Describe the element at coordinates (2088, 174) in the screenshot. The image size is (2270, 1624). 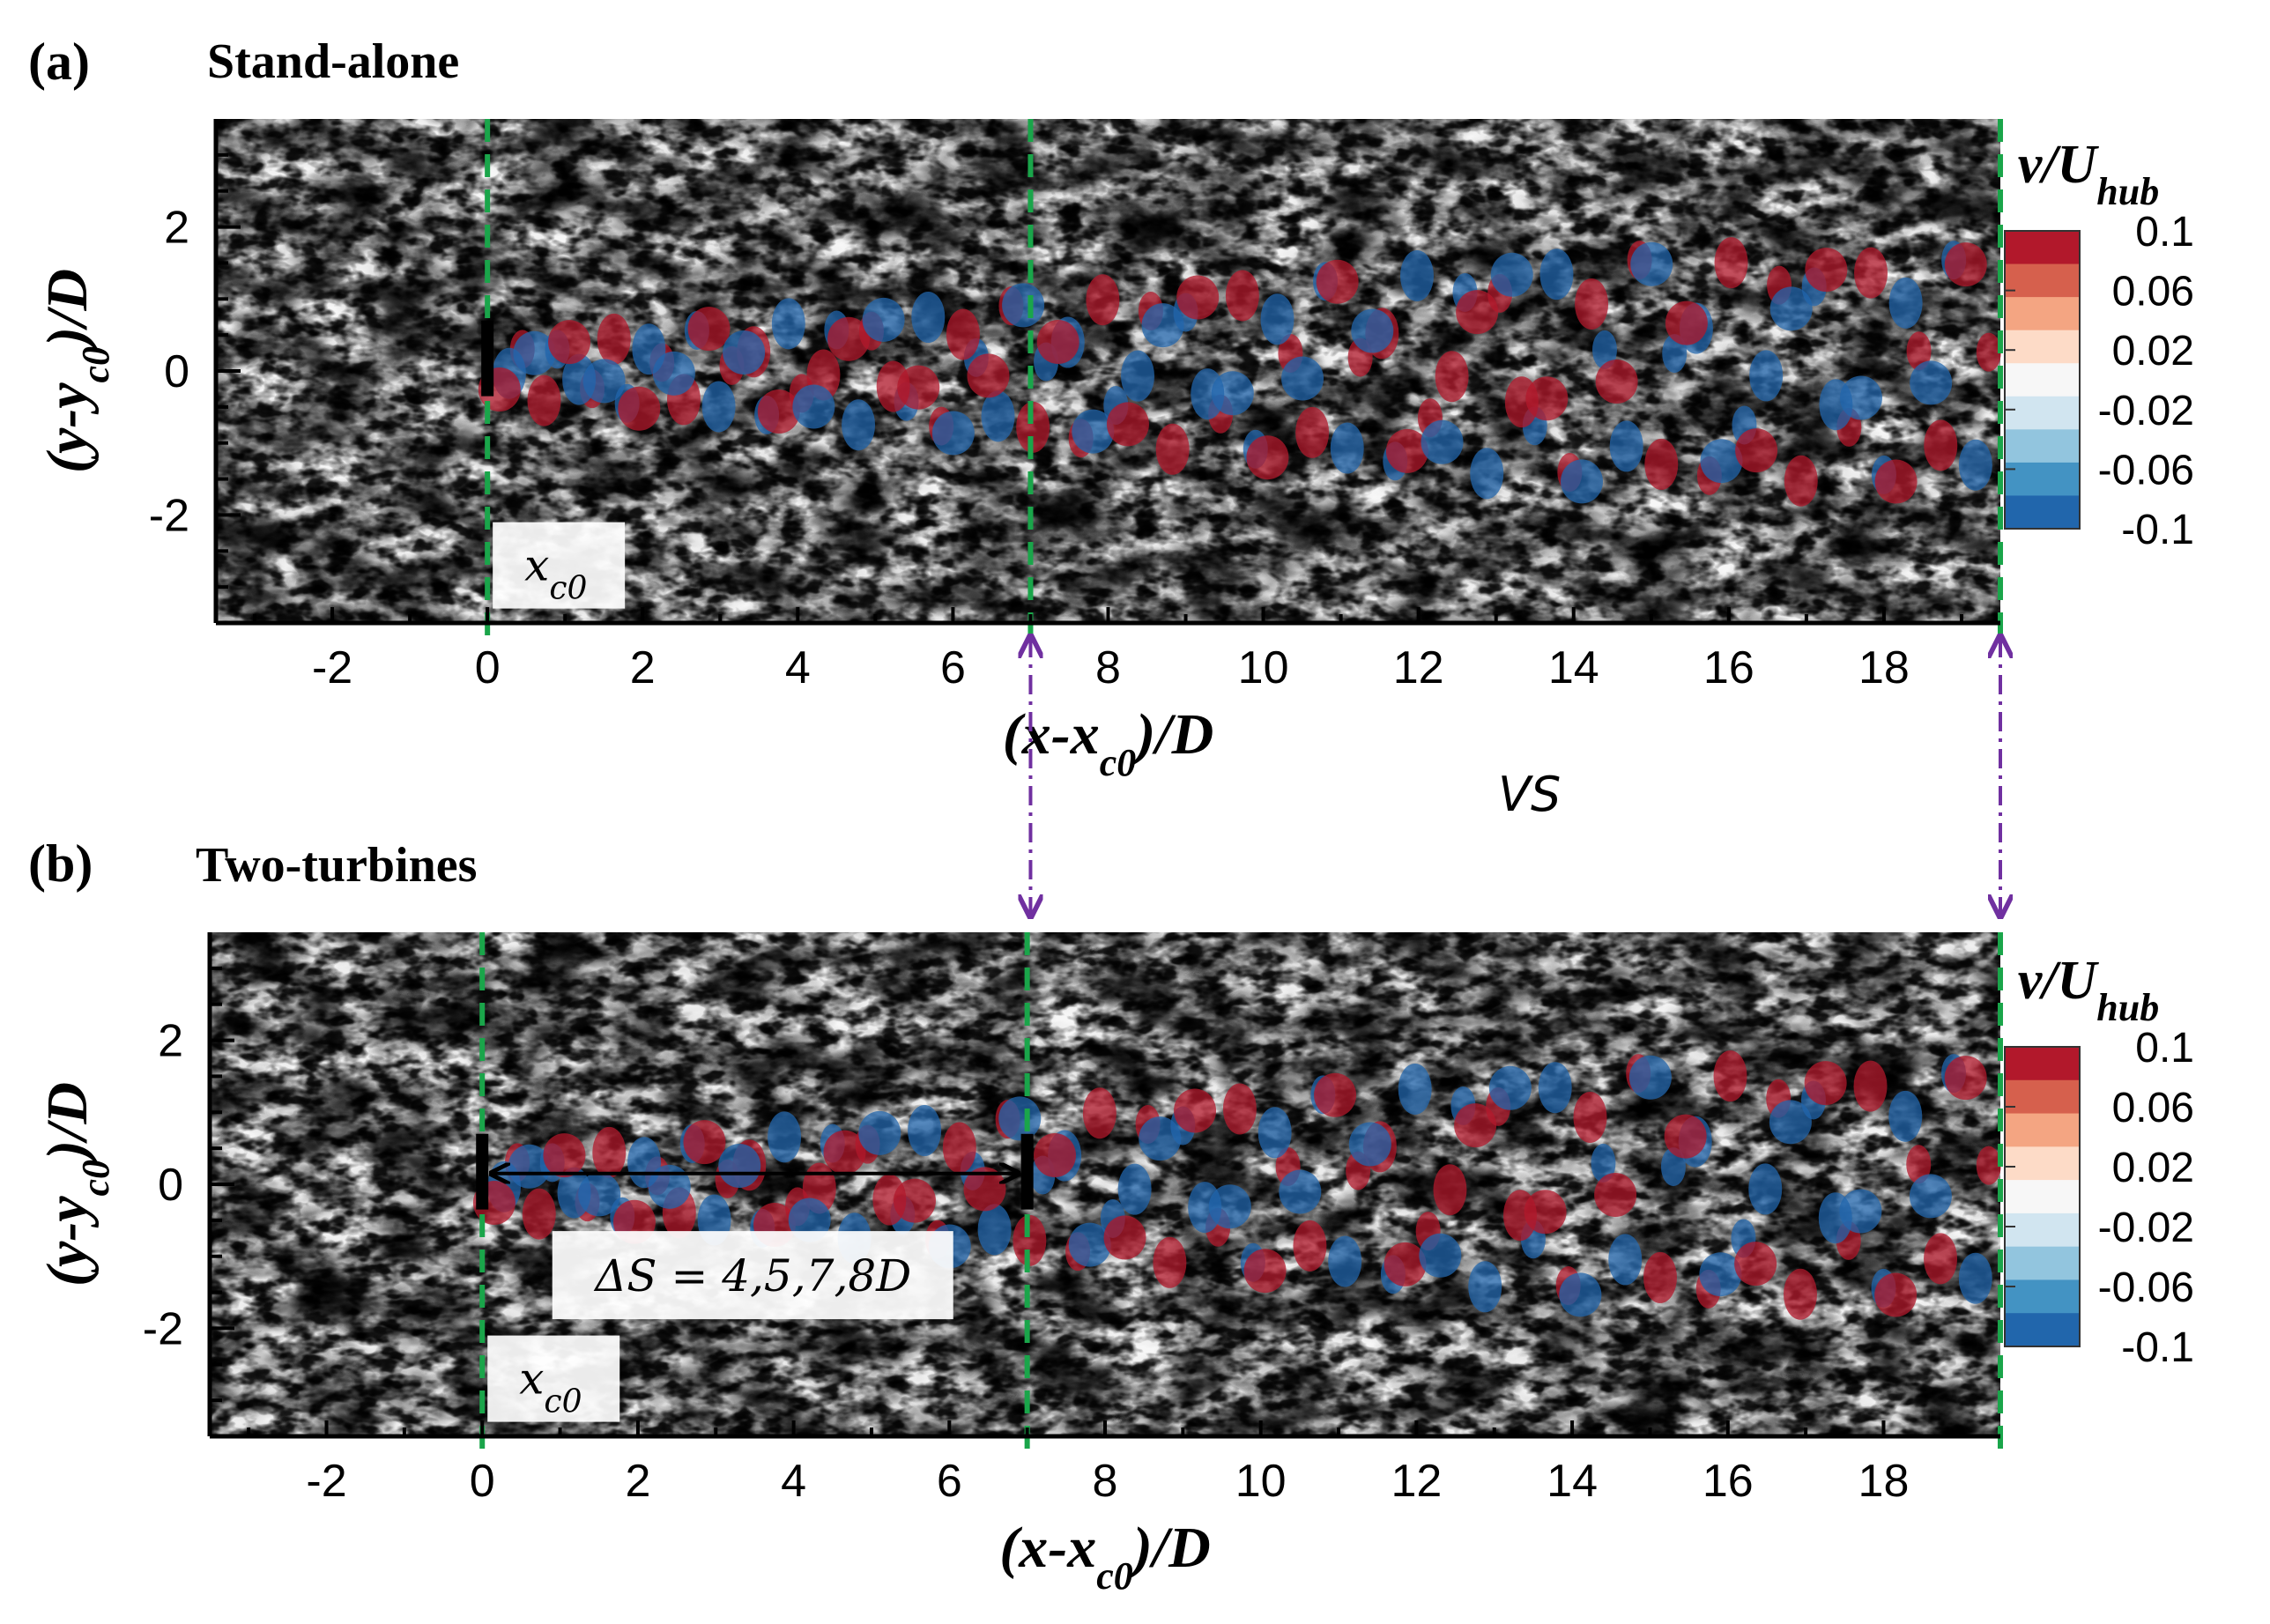
I see `colorbar-title: v/Uhub` at that location.